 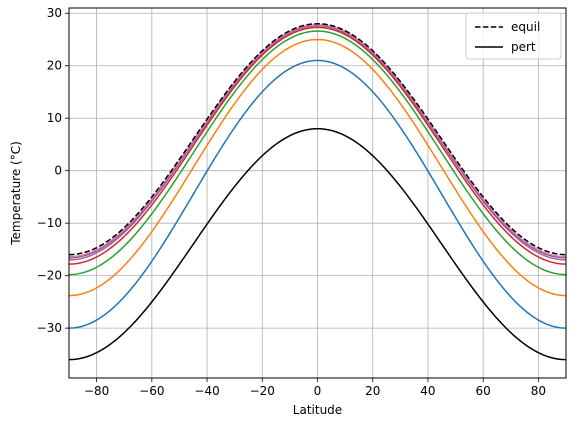 I want to click on x-tick-label: 80, so click(x=538, y=391).